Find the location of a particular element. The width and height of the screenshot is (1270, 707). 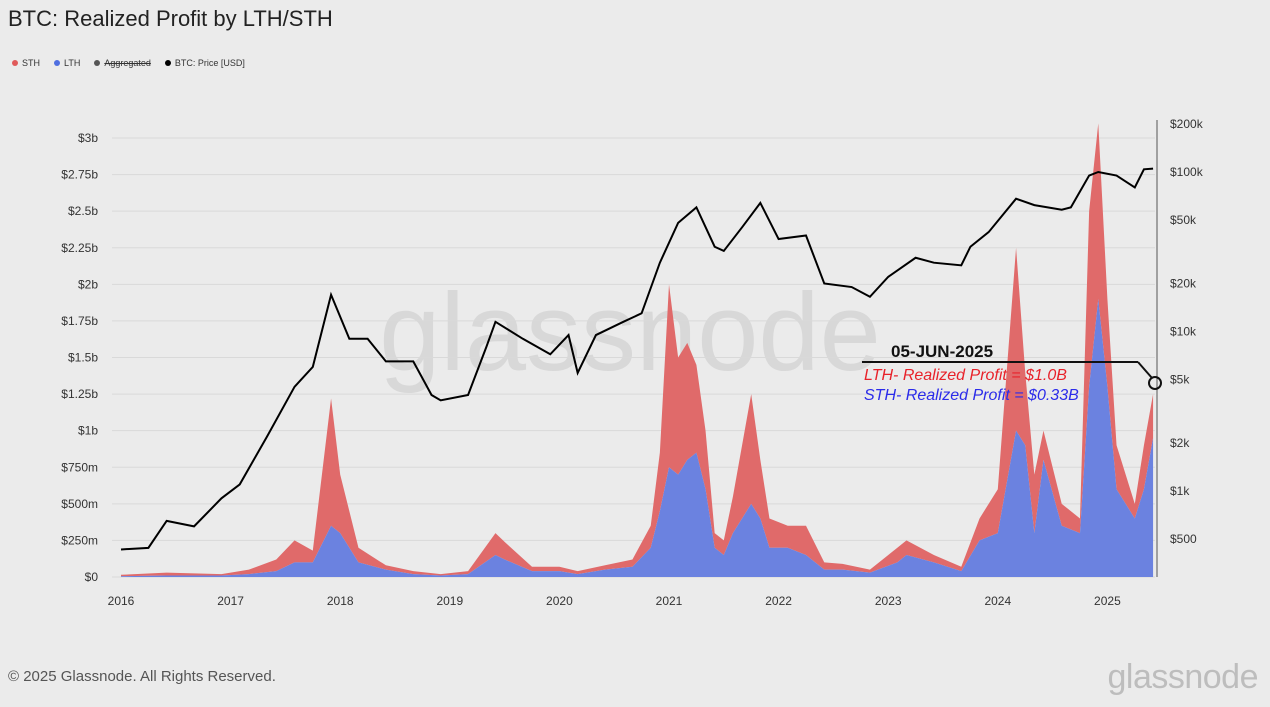

right-tick-label: $1k is located at coordinates (1180, 491).